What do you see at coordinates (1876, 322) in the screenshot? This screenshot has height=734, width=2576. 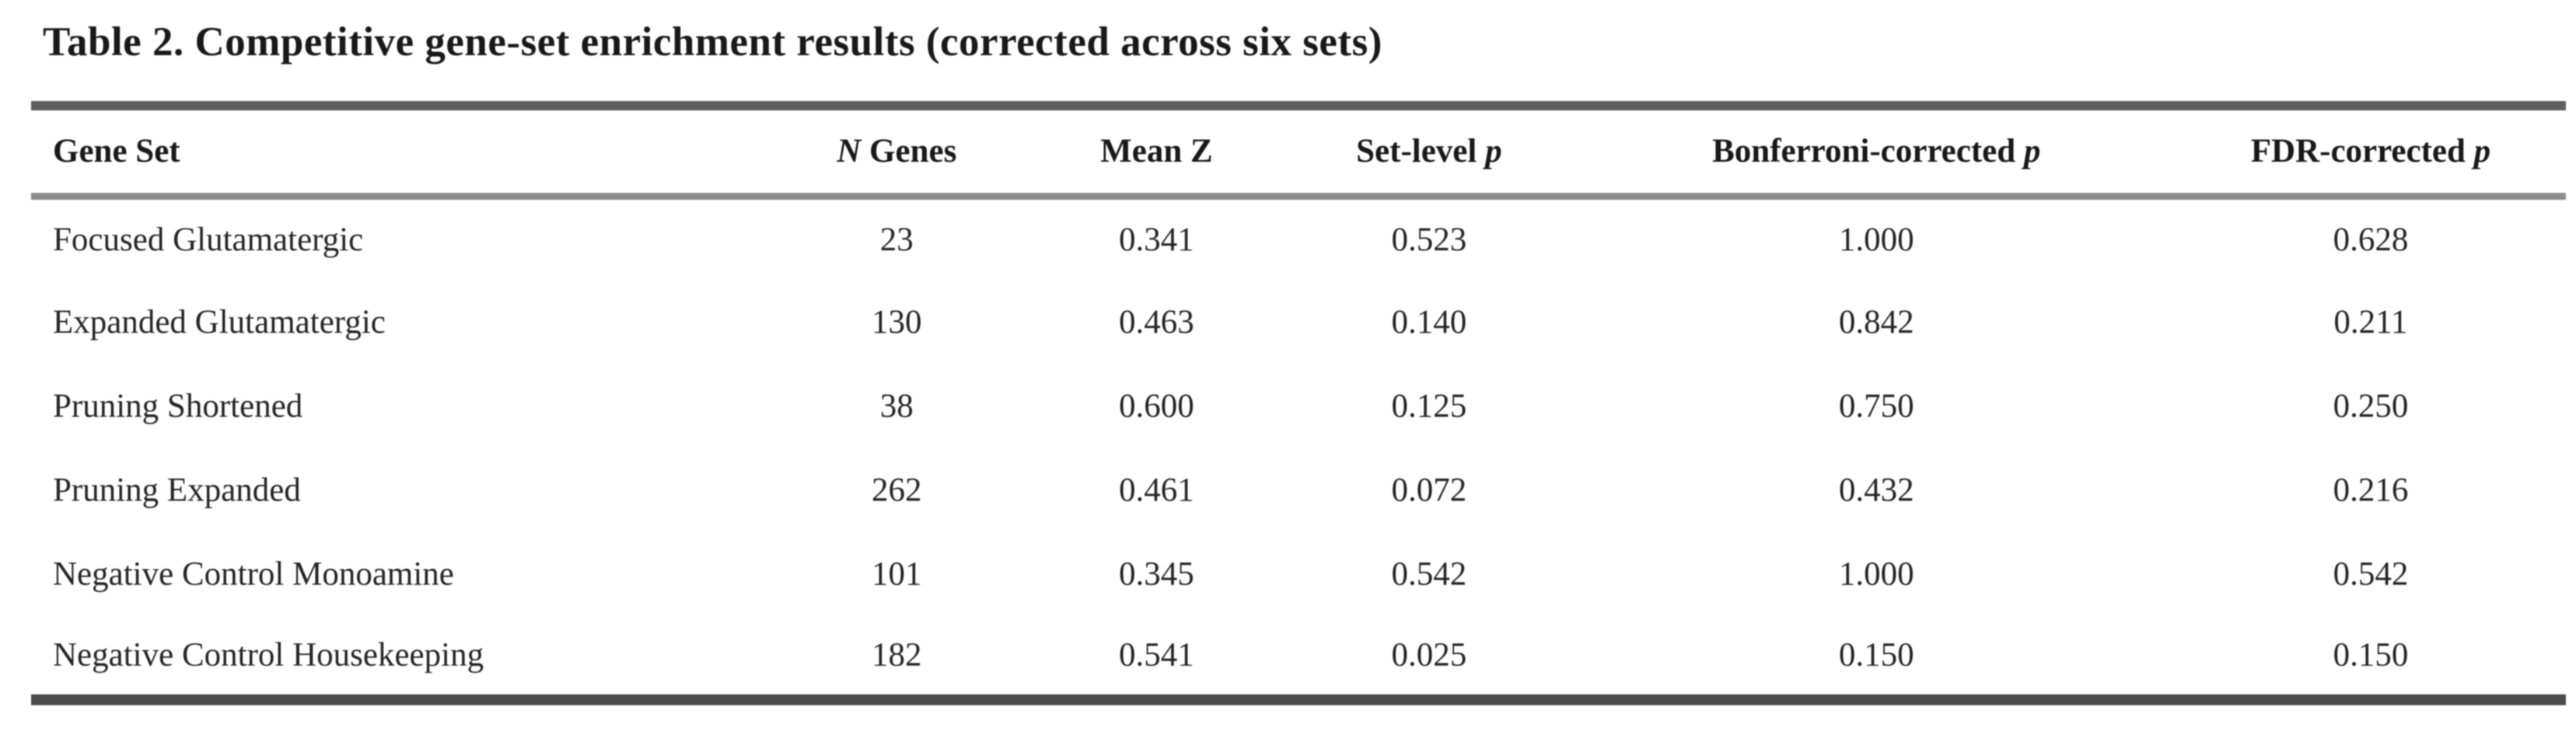 I see `bonferroni-p-cell: 0.842` at bounding box center [1876, 322].